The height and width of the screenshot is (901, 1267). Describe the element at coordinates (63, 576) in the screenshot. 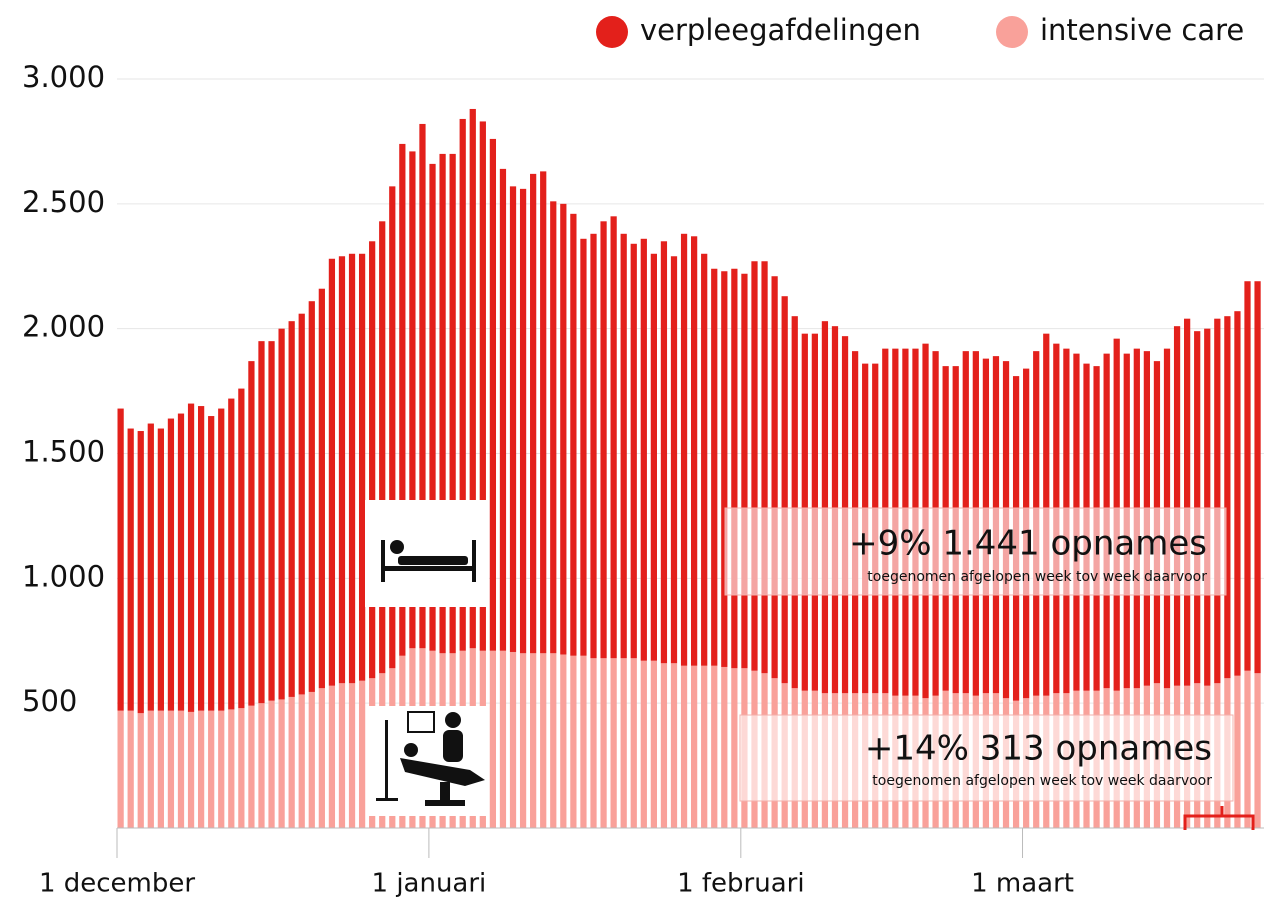

I see `y-tick-label: 1.000` at that location.